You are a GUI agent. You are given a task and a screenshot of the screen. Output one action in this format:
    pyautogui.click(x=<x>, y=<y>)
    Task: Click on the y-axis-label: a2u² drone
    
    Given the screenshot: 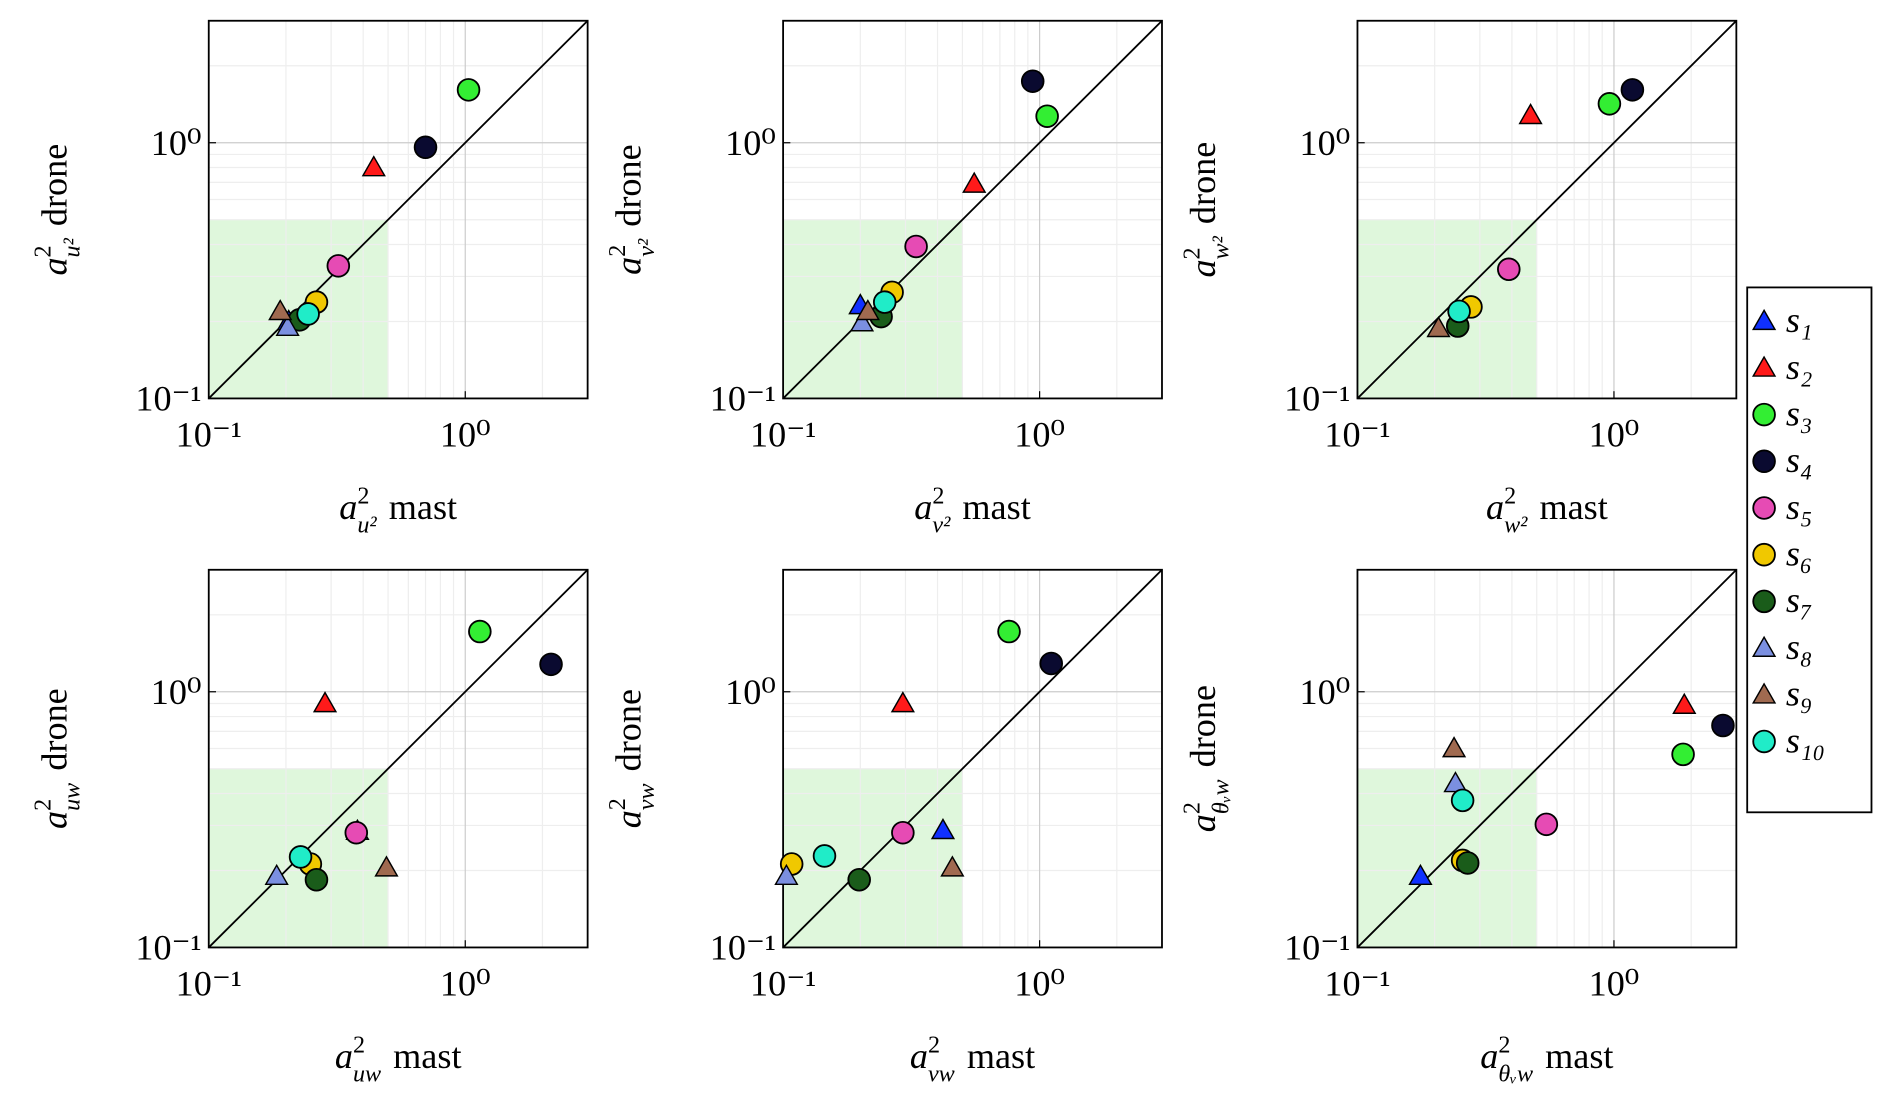 What is the action you would take?
    pyautogui.click(x=58, y=210)
    